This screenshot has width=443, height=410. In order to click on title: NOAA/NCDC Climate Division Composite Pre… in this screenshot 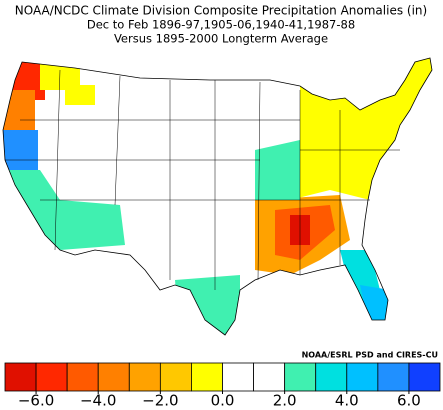, I will do `click(221, 11)`.